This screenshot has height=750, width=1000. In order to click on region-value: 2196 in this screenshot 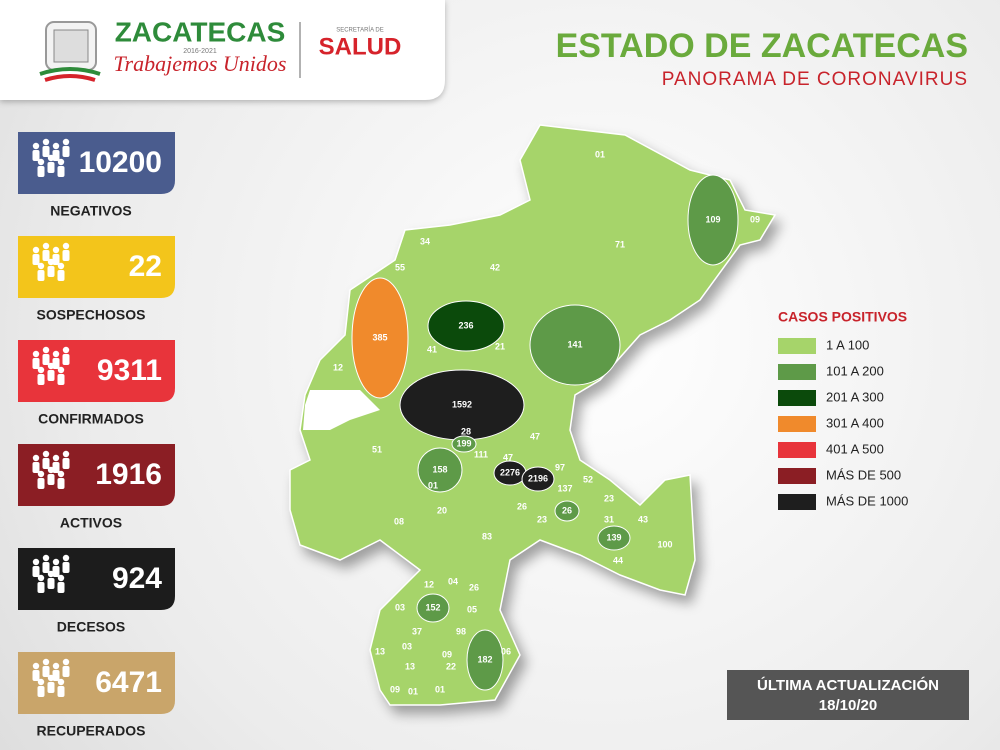, I will do `click(538, 478)`.